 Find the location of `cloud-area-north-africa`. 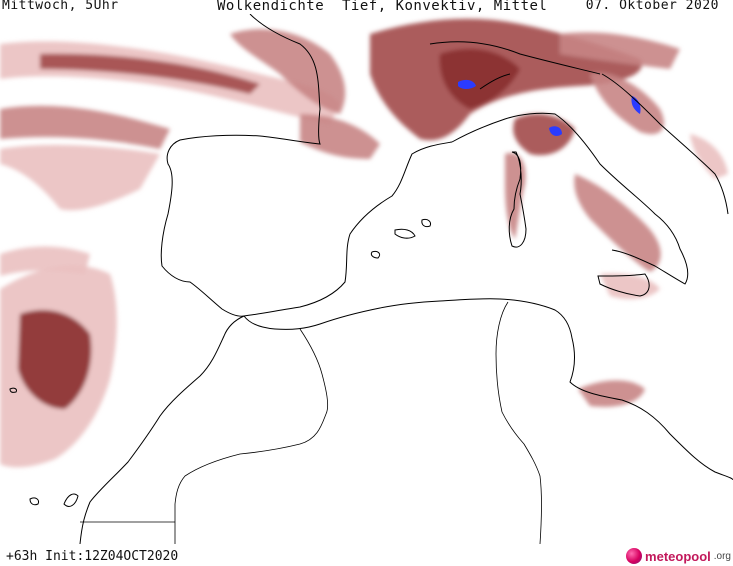

cloud-area-north-africa is located at coordinates (611, 393).